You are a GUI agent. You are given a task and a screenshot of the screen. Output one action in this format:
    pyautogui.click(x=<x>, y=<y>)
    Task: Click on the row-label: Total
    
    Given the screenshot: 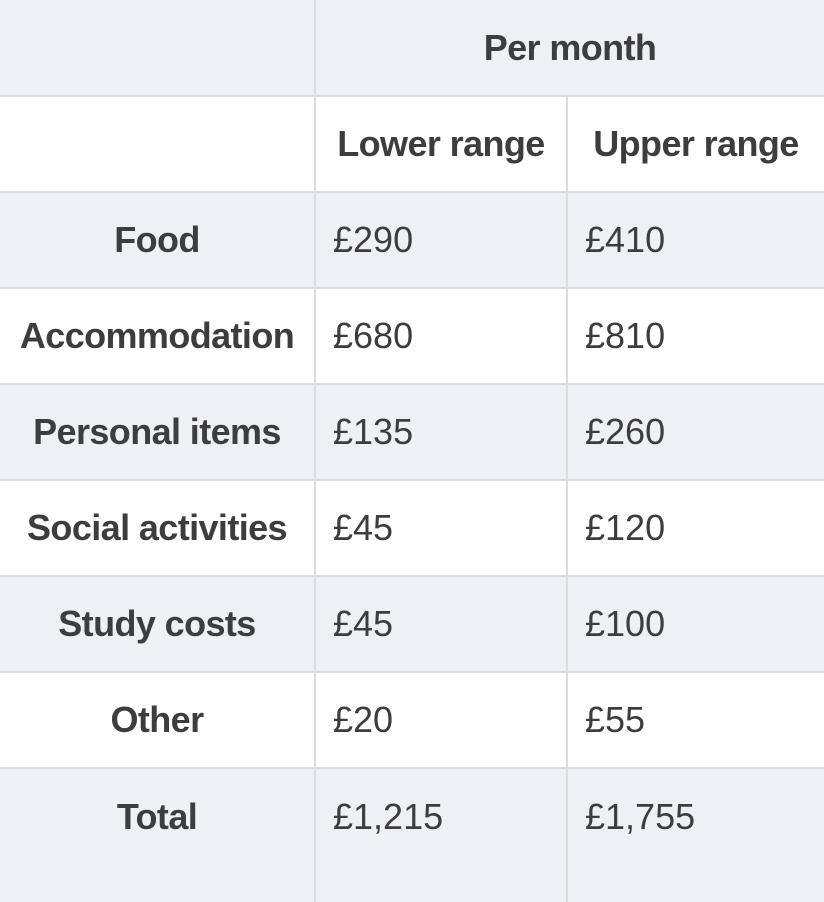 What is the action you would take?
    pyautogui.click(x=158, y=835)
    